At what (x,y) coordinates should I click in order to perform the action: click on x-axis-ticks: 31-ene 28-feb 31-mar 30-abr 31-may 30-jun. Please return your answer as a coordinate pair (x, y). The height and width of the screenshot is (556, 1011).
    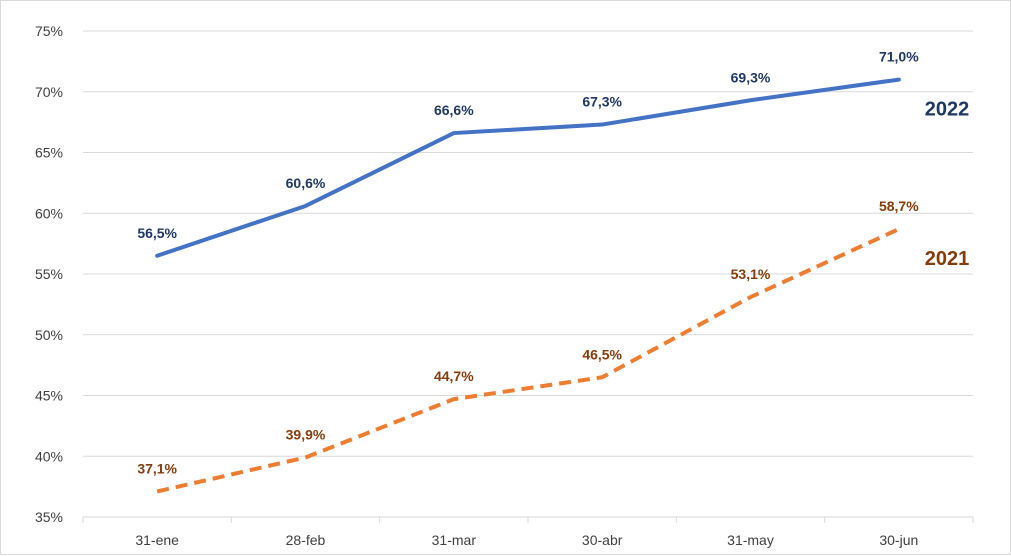
    Looking at the image, I should click on (526, 540).